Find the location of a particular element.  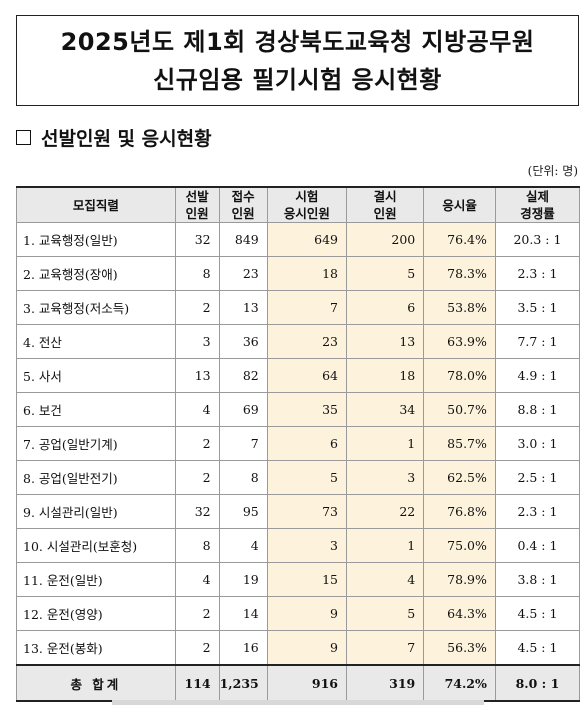

table-row: 7. 공업(일반기계) 2 7 6 1 85.7% 3.0 : 1 is located at coordinates (298, 443).